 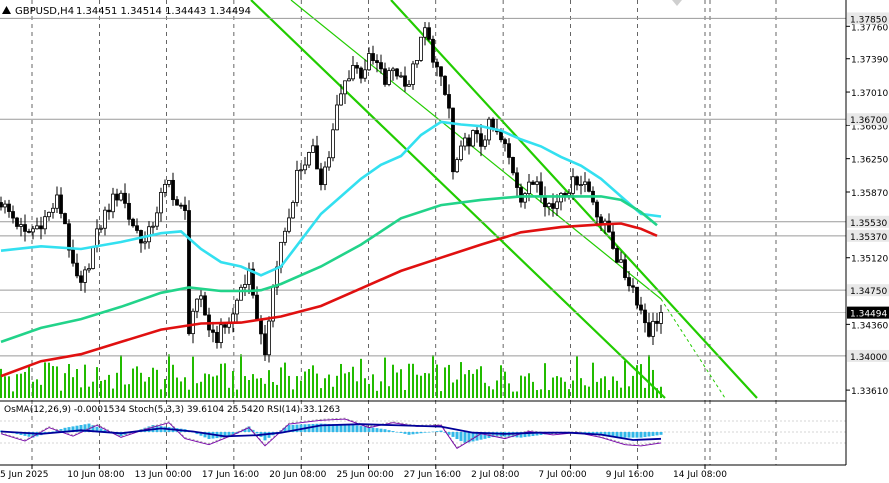 I want to click on level-price-box, so click(x=868, y=355).